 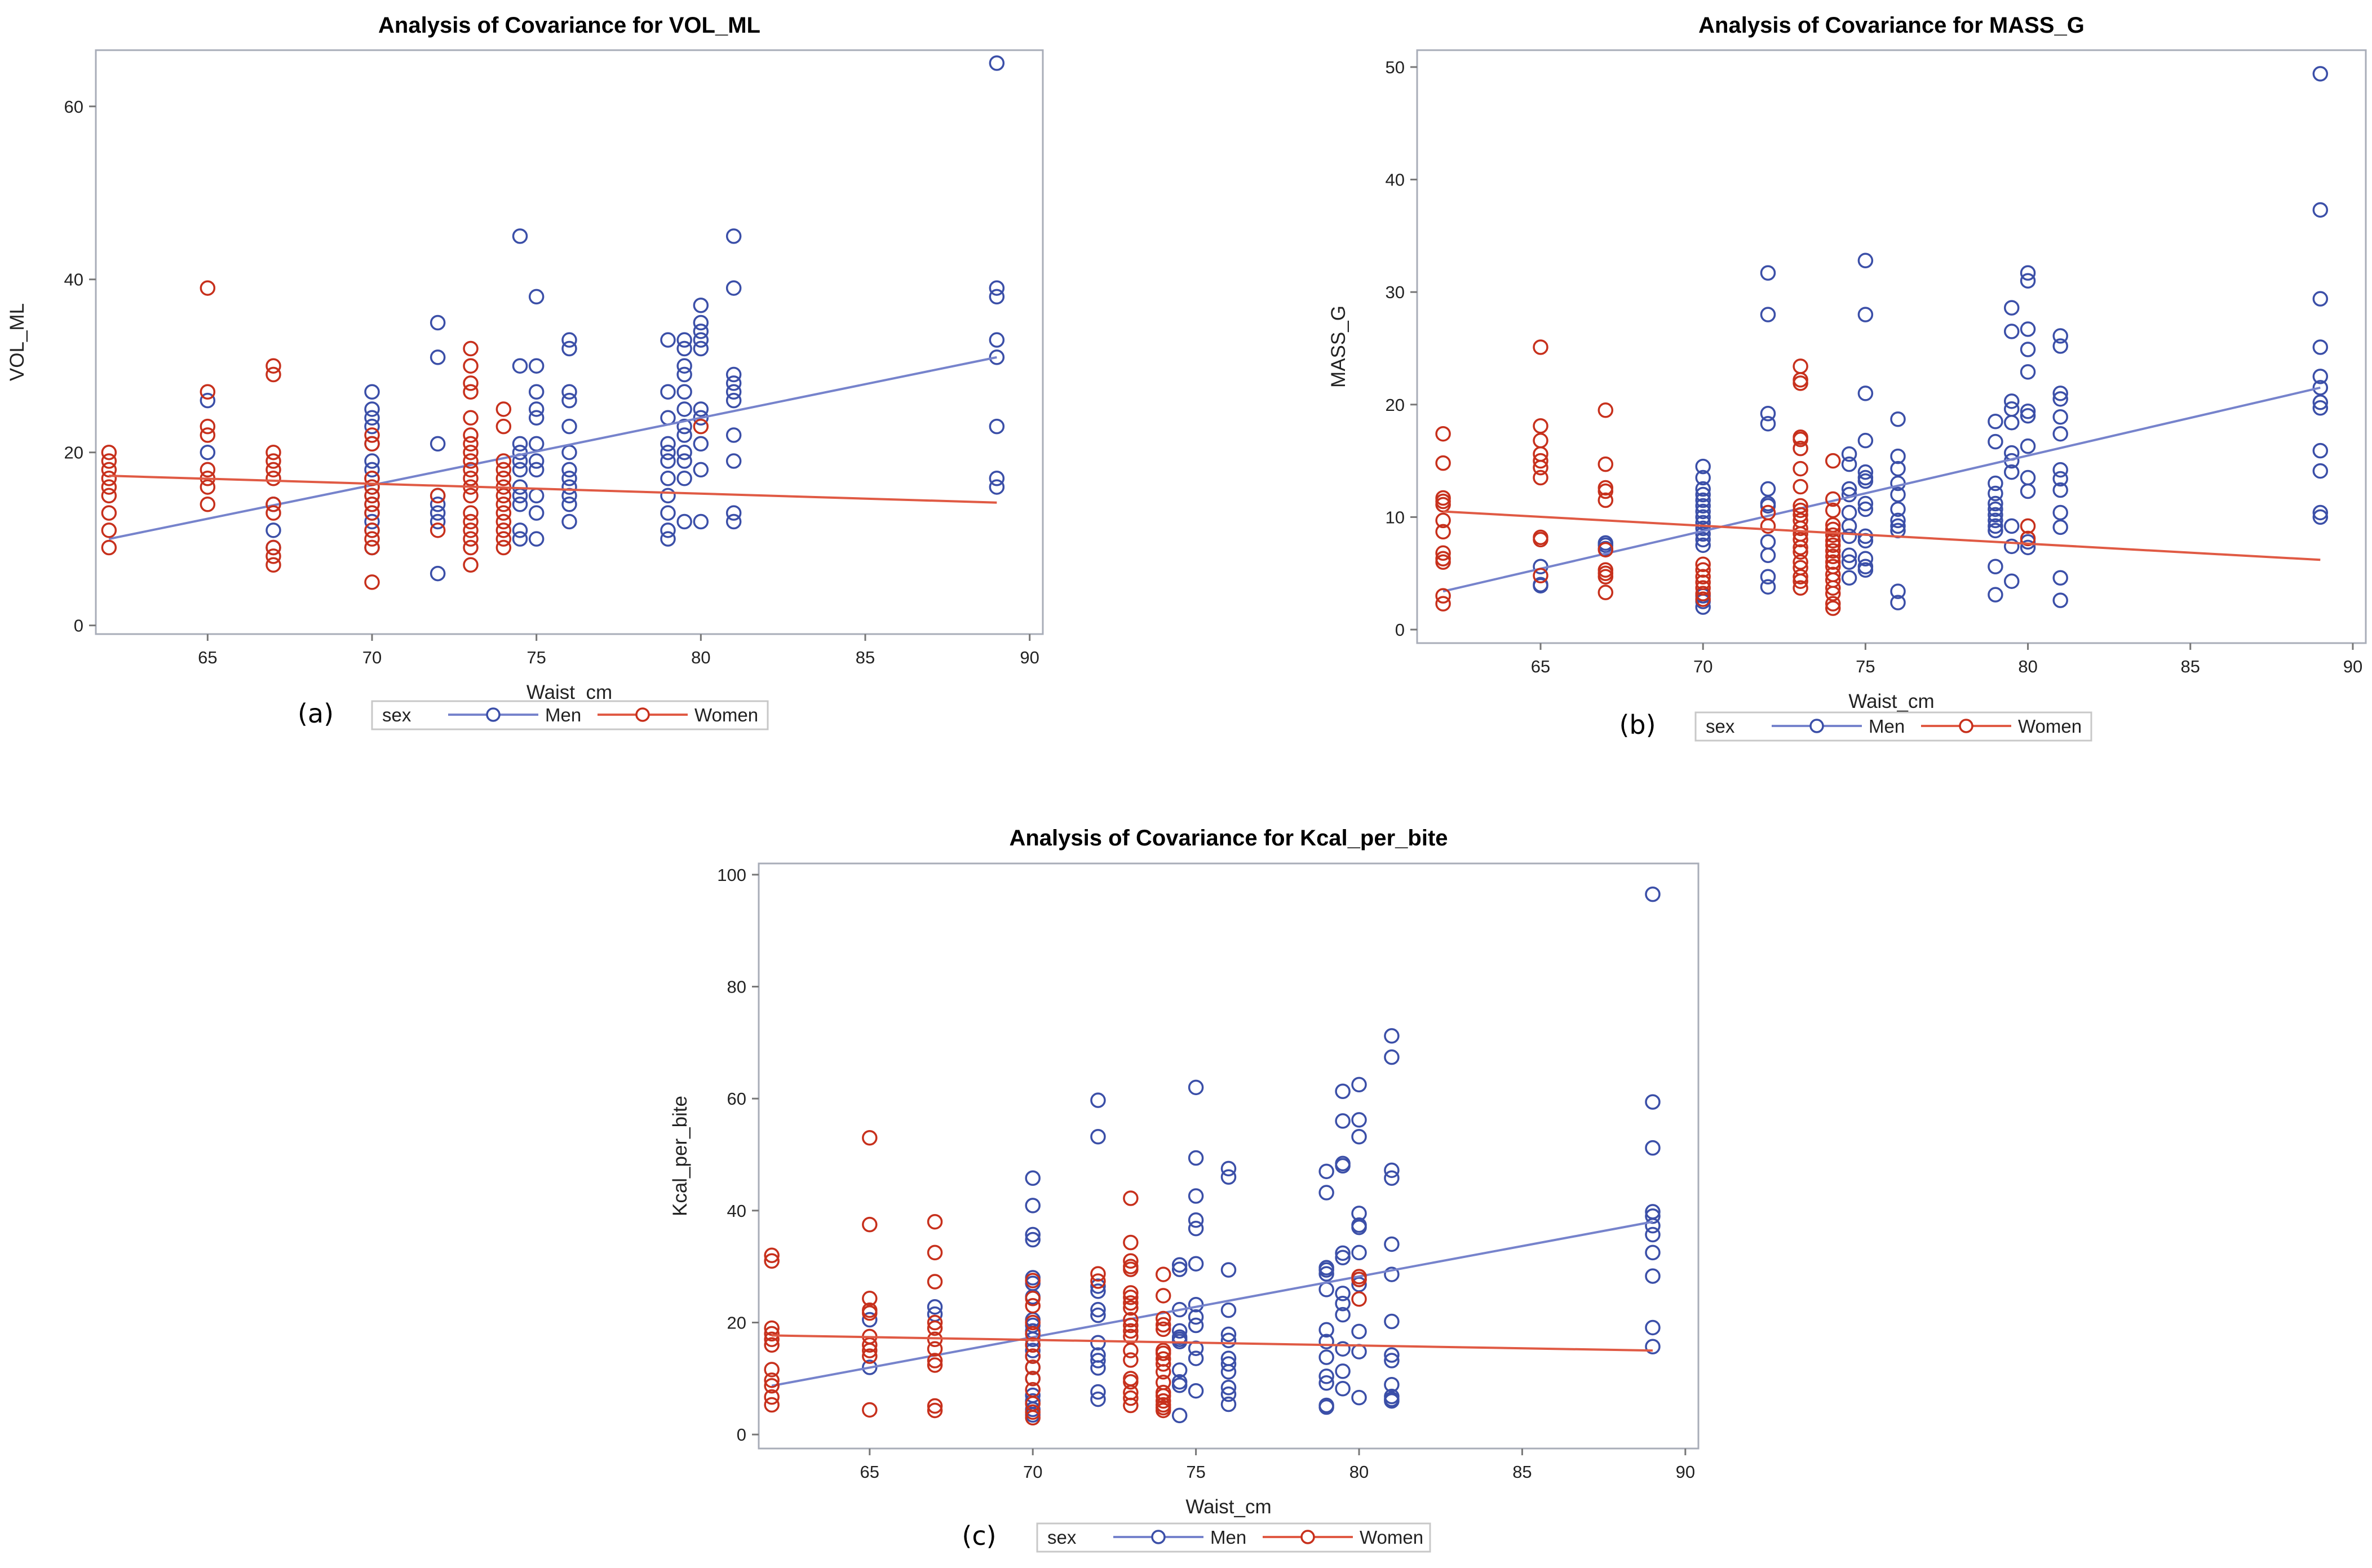 I want to click on y-axis-label: Kcal_per_bite, so click(x=680, y=1156).